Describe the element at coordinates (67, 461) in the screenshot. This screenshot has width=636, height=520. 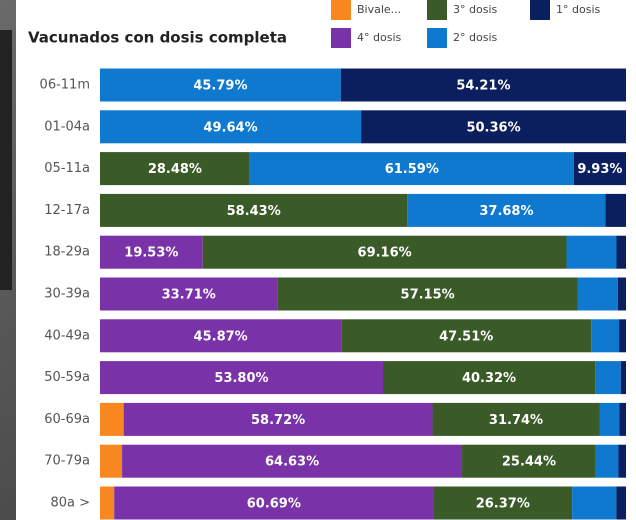
I see `y-tick-label: 70-79a` at that location.